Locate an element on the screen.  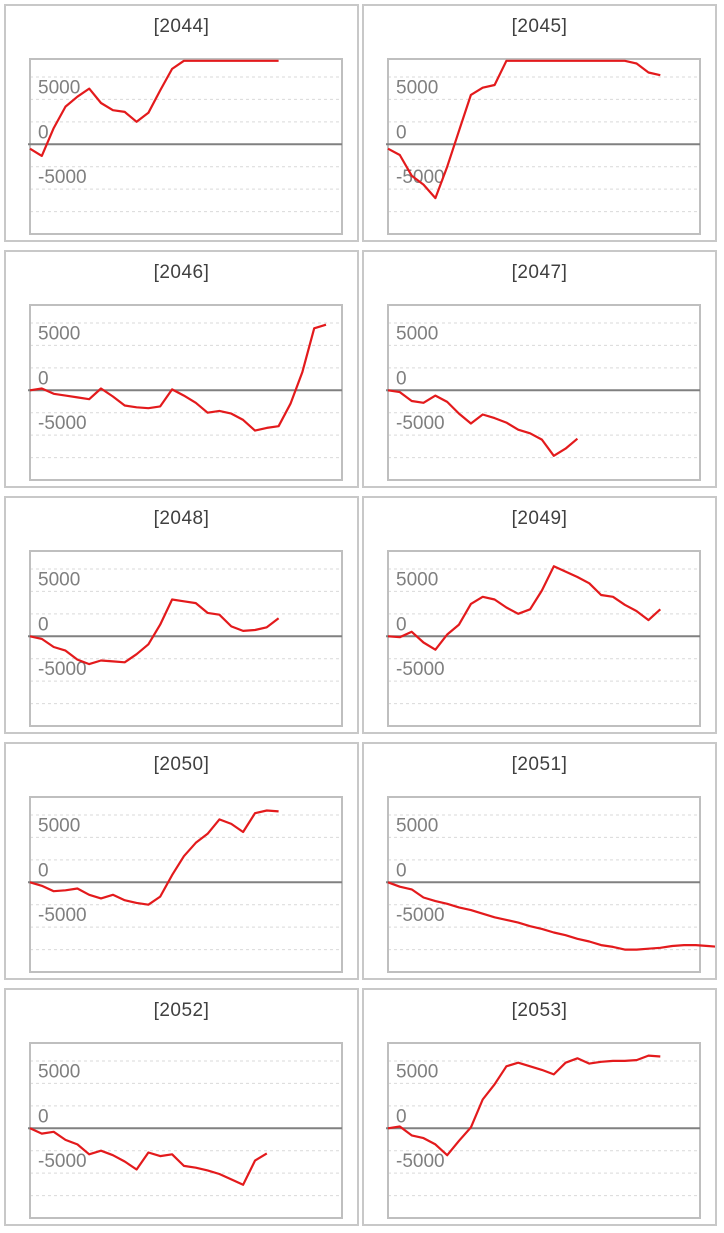
chart-panel: [2044] 5000 0 -5000 is located at coordinates (181, 123).